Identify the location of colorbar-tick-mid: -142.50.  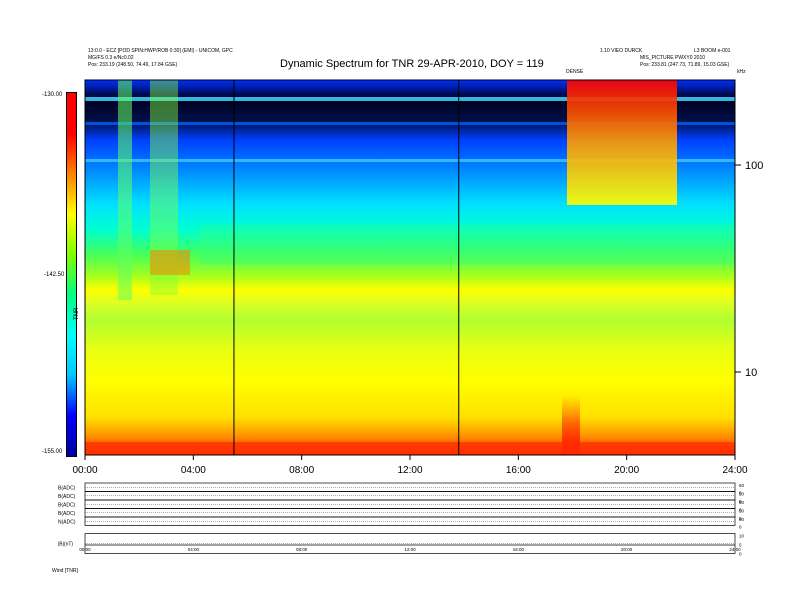
(54, 275).